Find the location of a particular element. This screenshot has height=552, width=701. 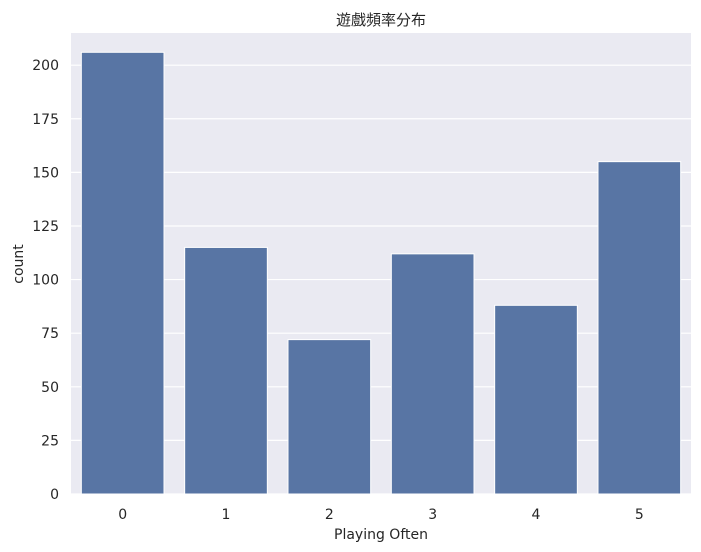

x-axis-label: Playing Often is located at coordinates (381, 535).